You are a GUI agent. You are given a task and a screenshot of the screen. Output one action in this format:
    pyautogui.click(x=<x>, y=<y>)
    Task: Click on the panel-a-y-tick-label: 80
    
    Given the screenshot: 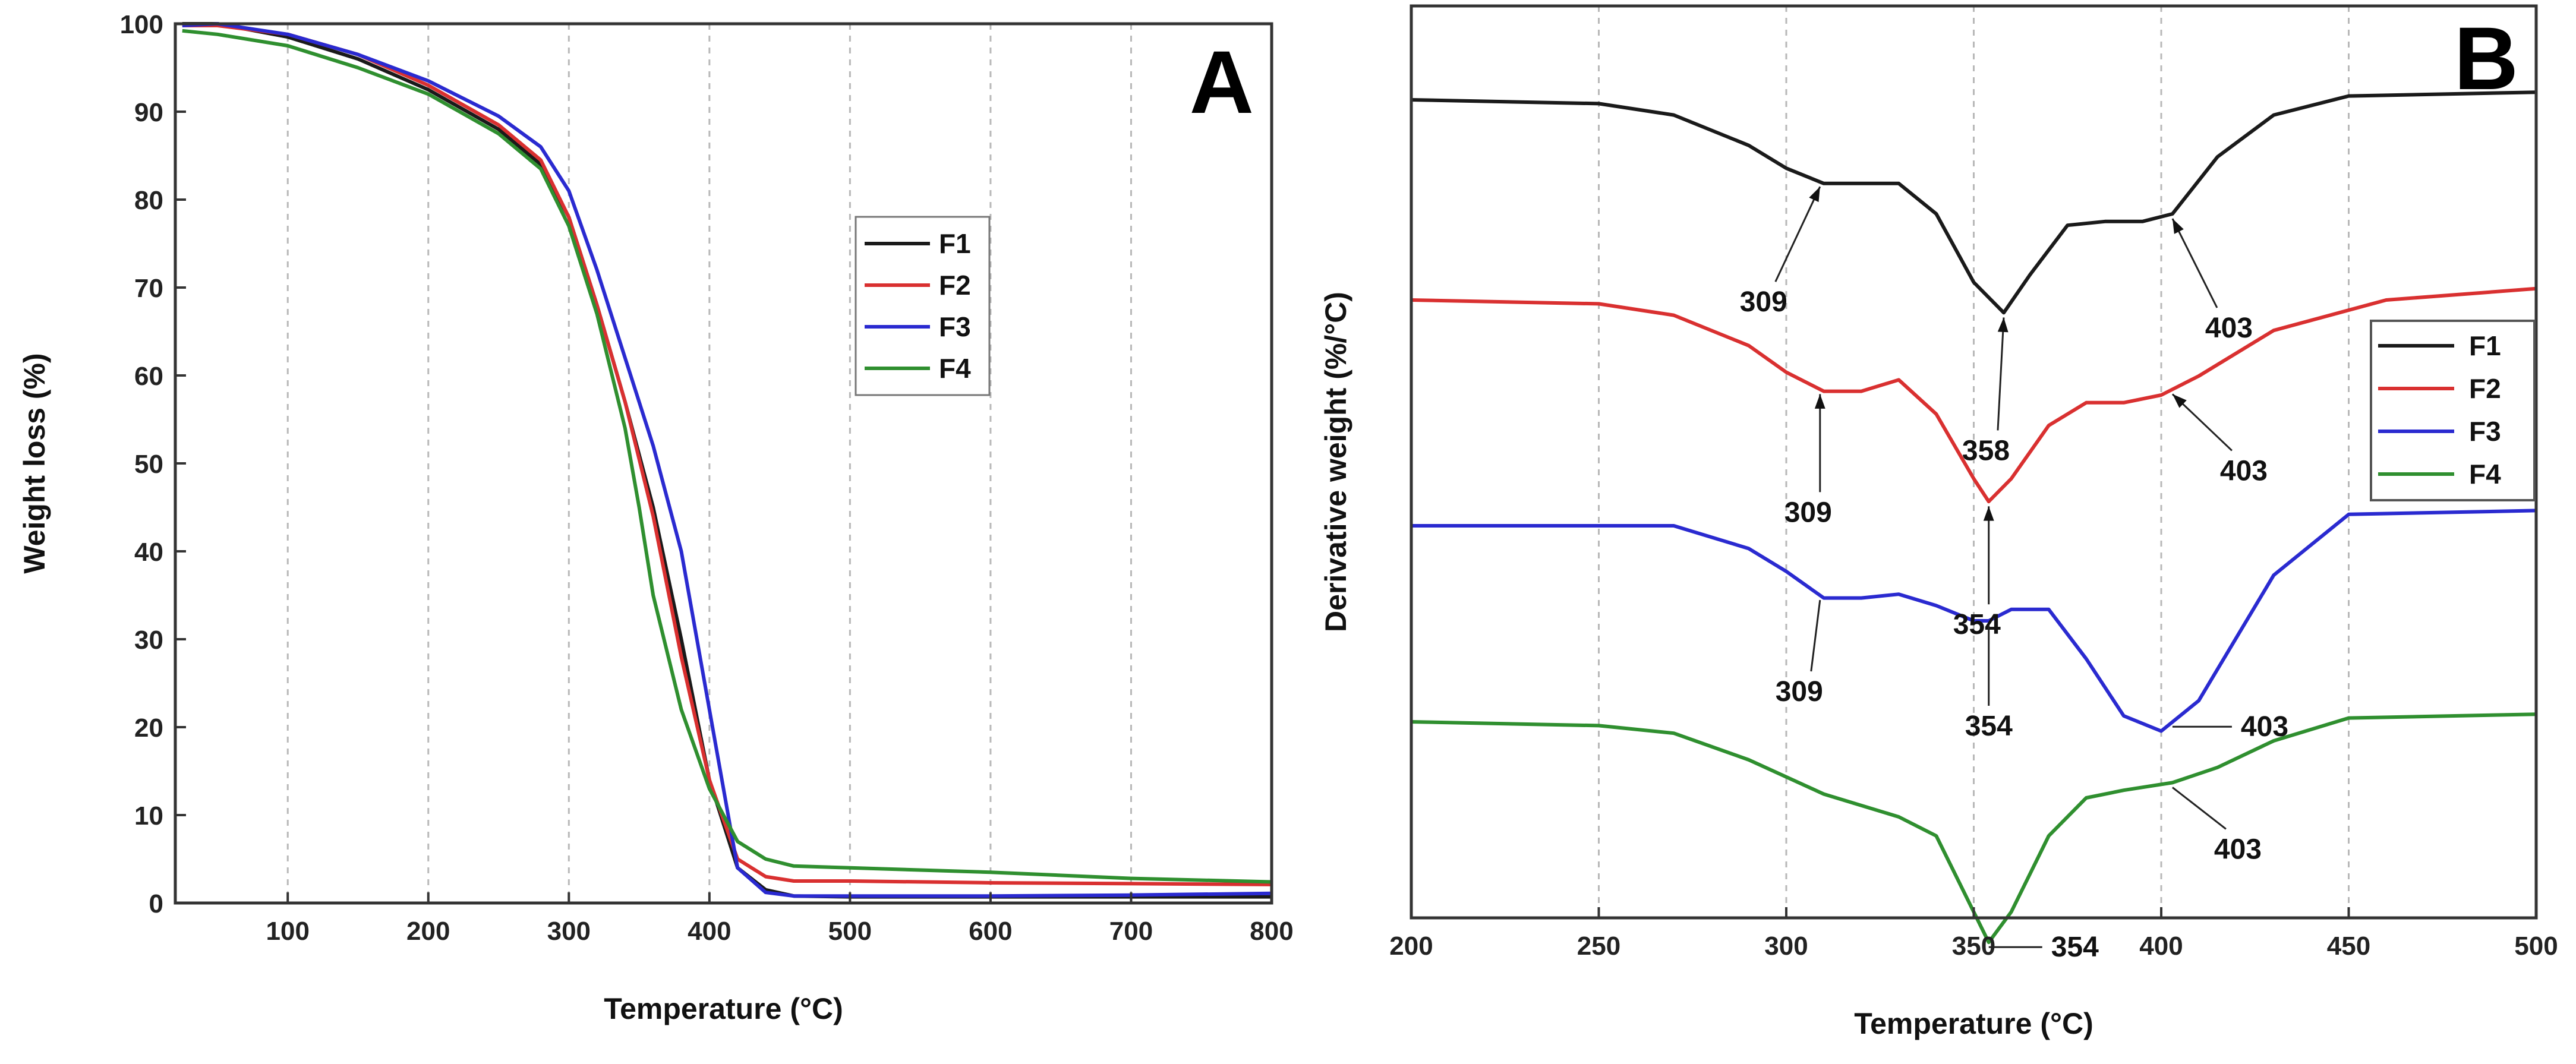 What is the action you would take?
    pyautogui.click(x=149, y=201)
    